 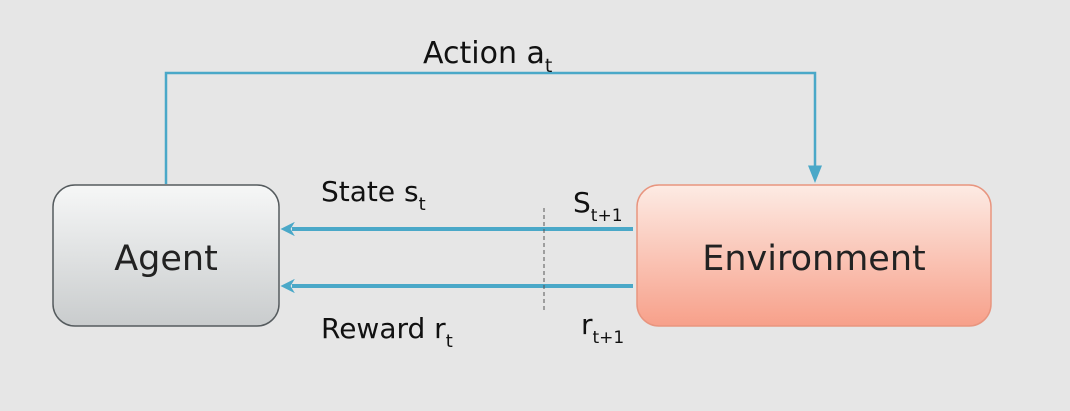 What do you see at coordinates (370, 191) in the screenshot?
I see `state-label-main: State s` at bounding box center [370, 191].